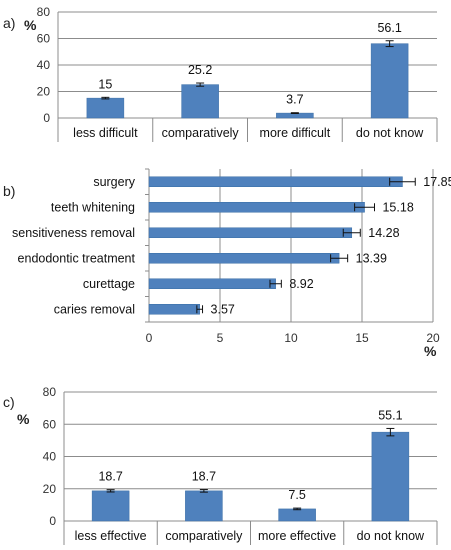  Describe the element at coordinates (105, 133) in the screenshot. I see `category-label: less difficult` at that location.